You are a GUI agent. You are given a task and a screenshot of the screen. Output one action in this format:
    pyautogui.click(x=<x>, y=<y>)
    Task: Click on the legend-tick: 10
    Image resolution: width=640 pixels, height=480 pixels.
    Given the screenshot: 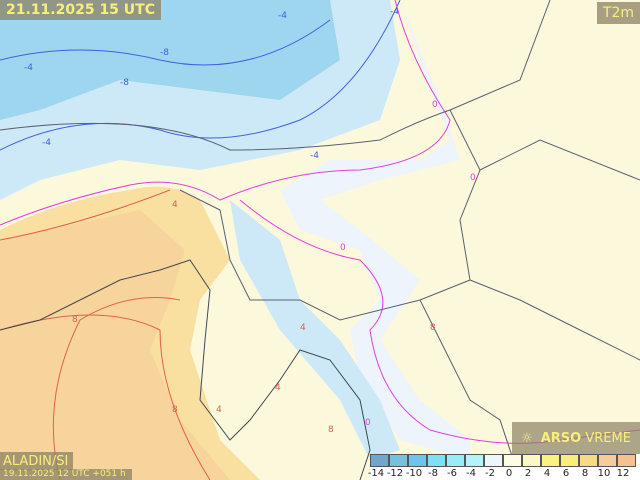 What is the action you would take?
    pyautogui.click(x=604, y=473)
    